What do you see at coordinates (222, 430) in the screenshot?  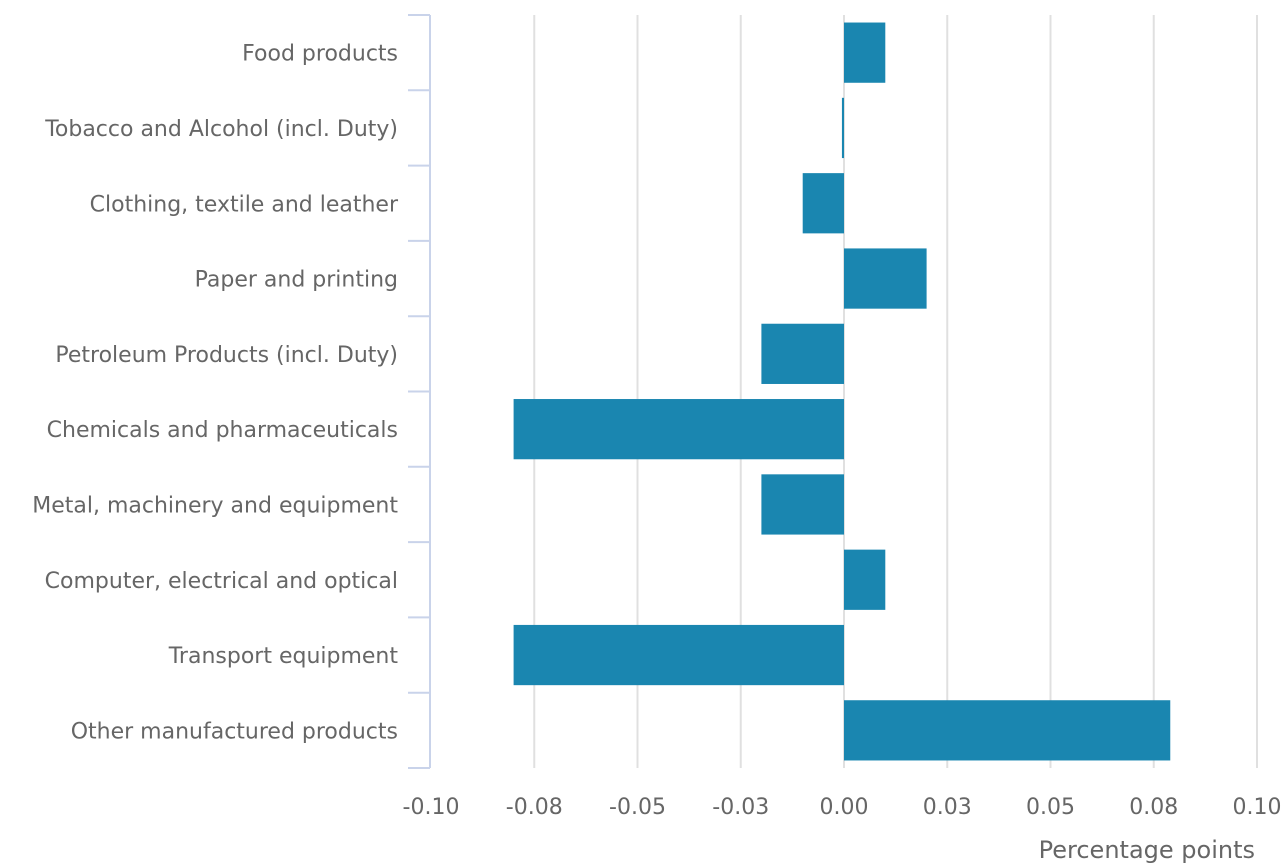 I see `category-label: Chemicals and pharmaceuticals` at bounding box center [222, 430].